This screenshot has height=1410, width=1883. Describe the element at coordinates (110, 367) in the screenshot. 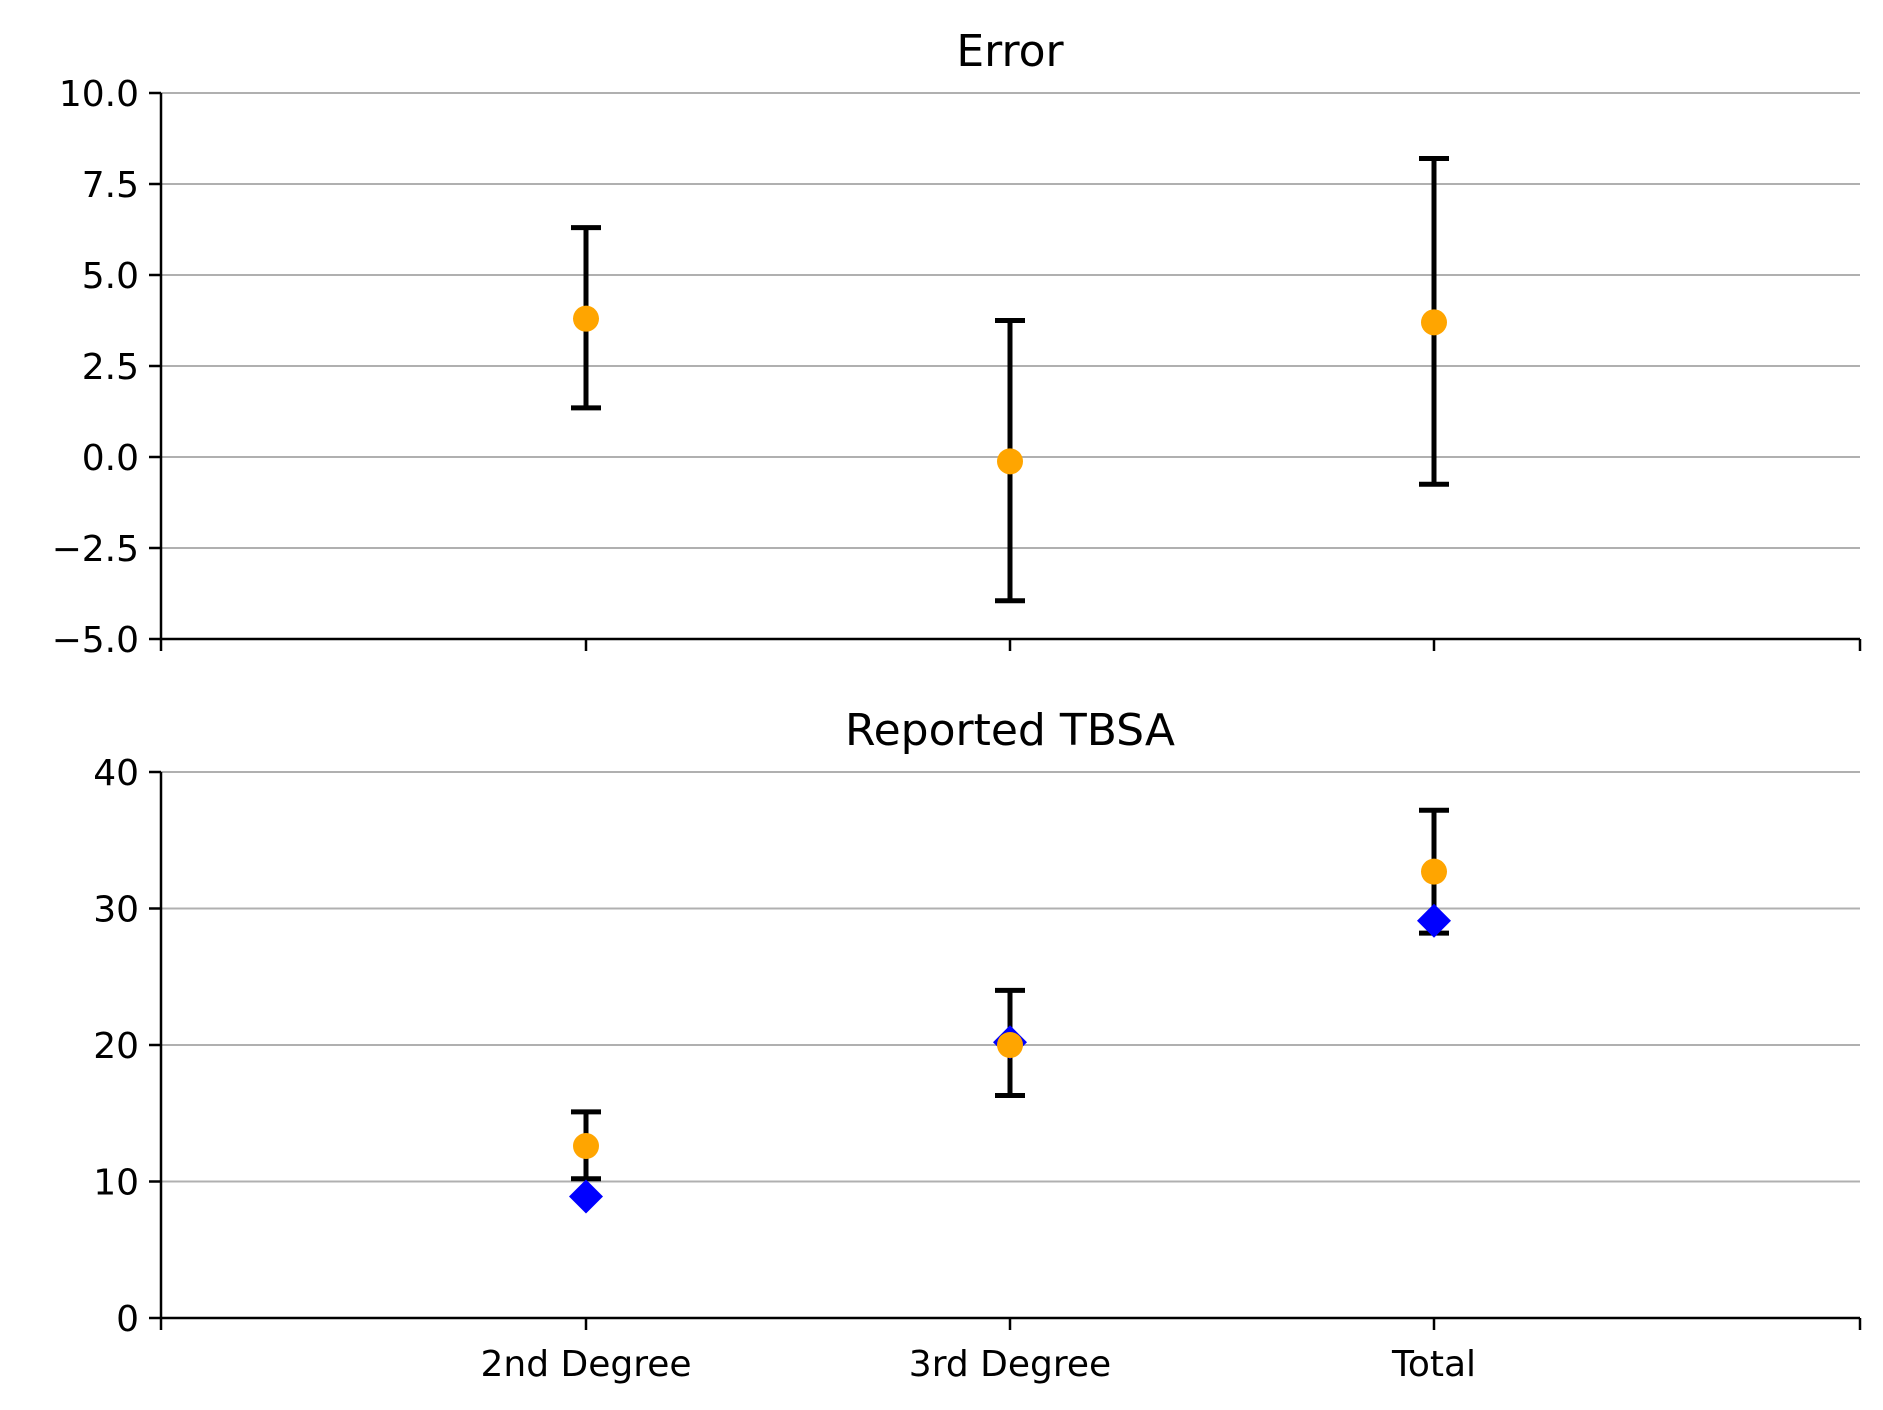

I see `y-tick-label: 2.5` at that location.